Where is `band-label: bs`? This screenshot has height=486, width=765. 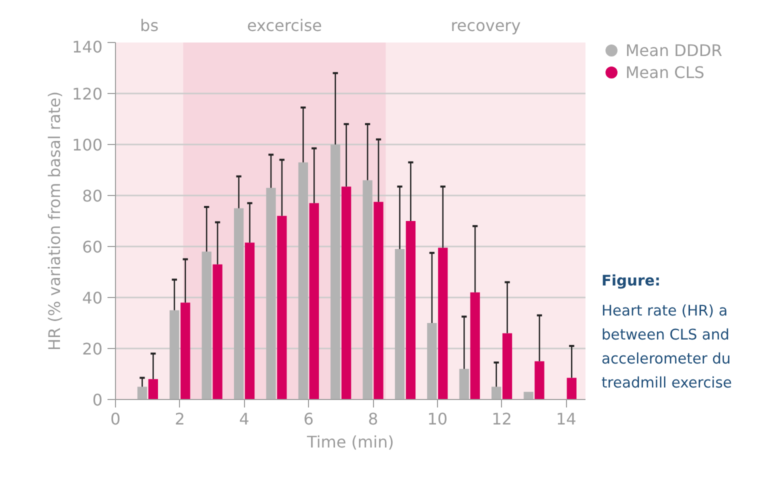 band-label: bs is located at coordinates (149, 25).